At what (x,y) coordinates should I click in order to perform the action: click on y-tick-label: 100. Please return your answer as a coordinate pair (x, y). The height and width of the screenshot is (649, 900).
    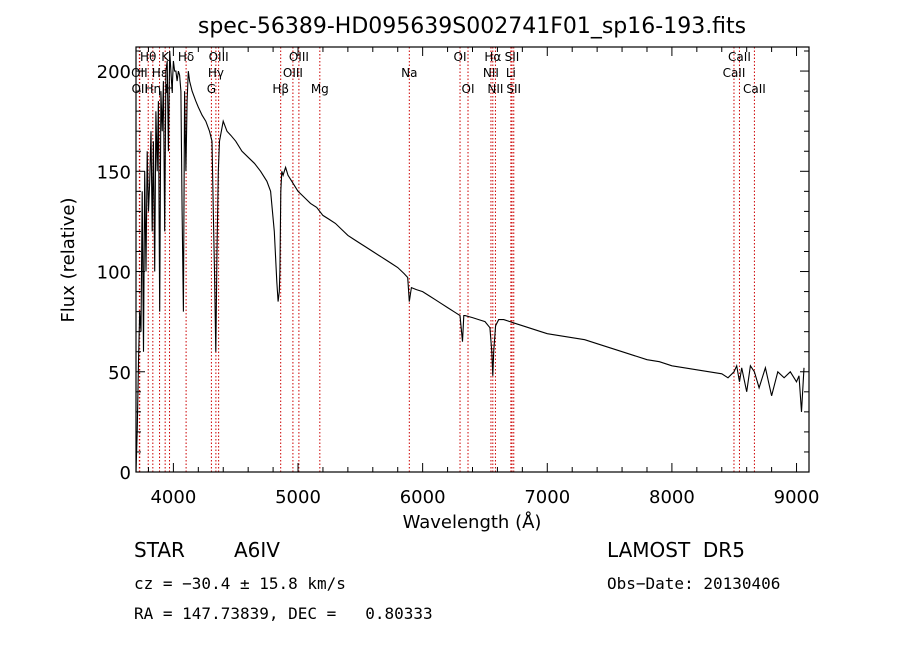
    Looking at the image, I should click on (114, 273).